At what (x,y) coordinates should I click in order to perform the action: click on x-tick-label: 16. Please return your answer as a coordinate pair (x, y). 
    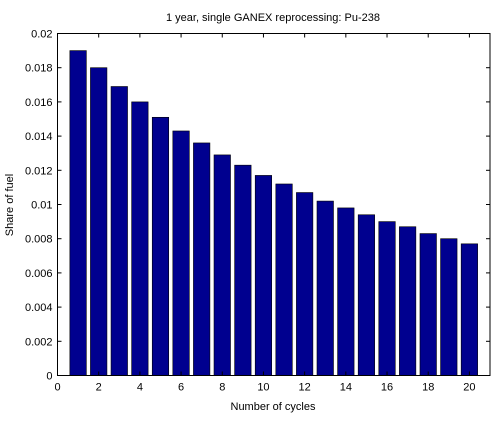
    Looking at the image, I should click on (387, 388).